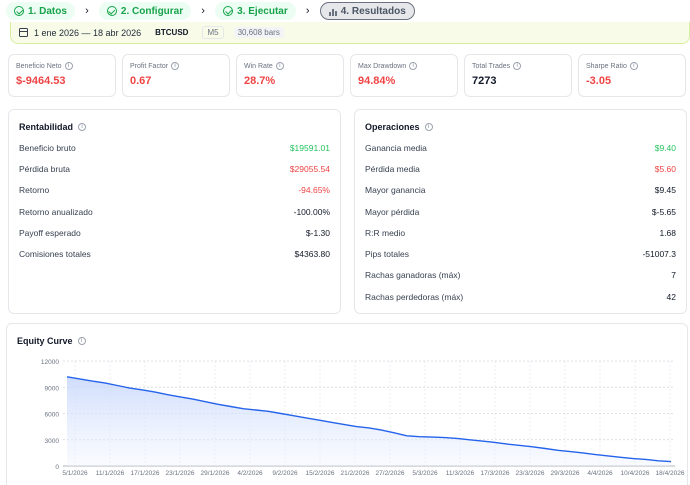 The width and height of the screenshot is (690, 485). I want to click on step-label: 1. Datos, so click(47, 11).